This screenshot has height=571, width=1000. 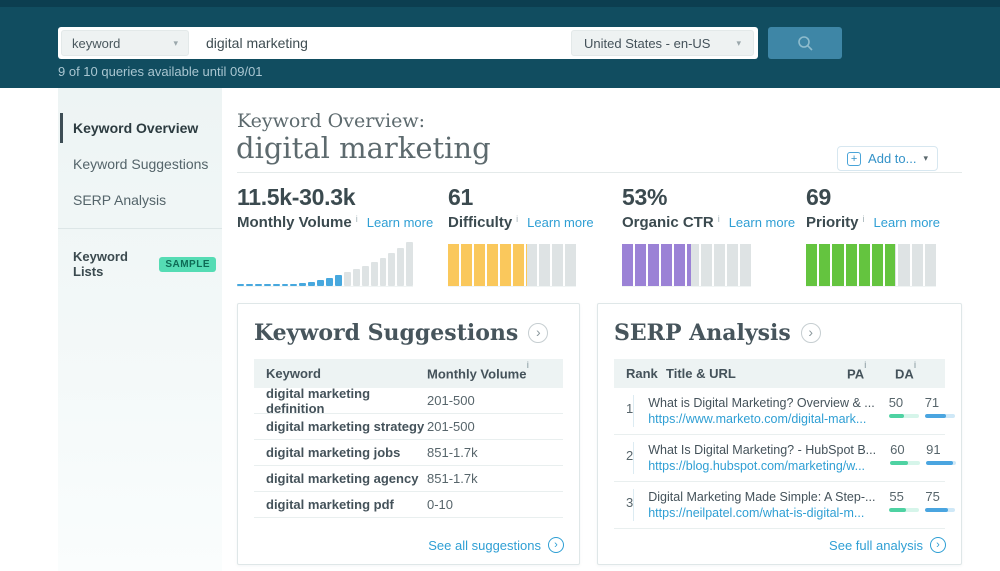 I want to click on suggestion-row: digital marketing strategy 201-500, so click(x=408, y=427).